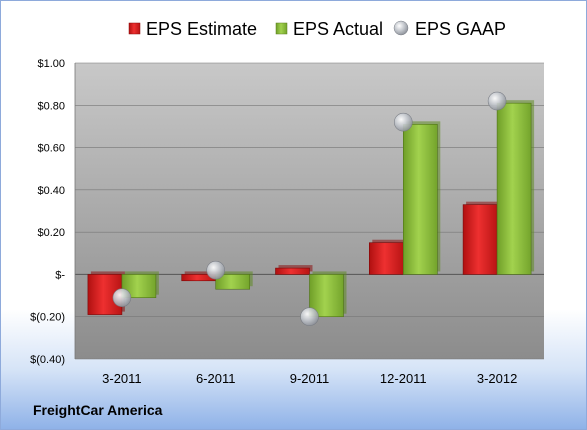  I want to click on legend-item-gaap: EPS GAAP, so click(449, 29).